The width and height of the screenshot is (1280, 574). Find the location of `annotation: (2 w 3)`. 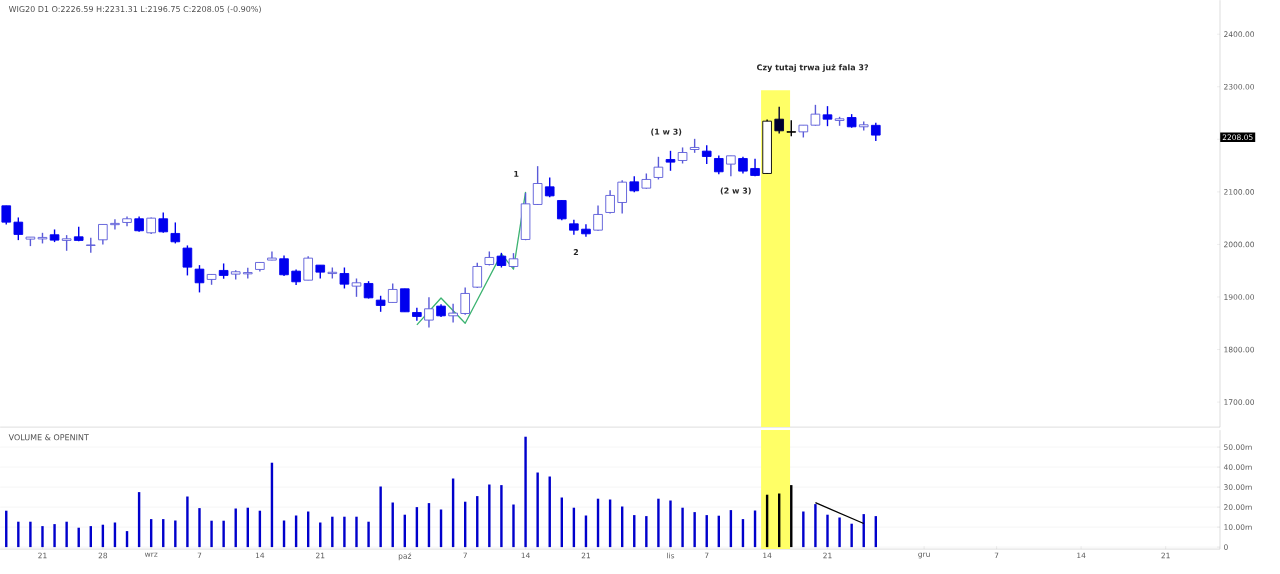

annotation: (2 w 3) is located at coordinates (735, 191).